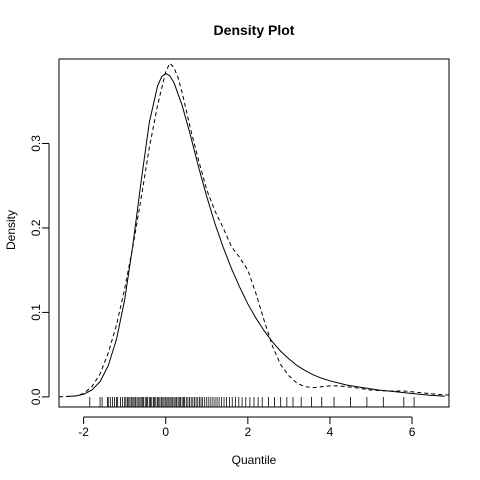 The height and width of the screenshot is (480, 480). I want to click on y-axis: 0.0 0.1 0.2 0.3, so click(39, 270).